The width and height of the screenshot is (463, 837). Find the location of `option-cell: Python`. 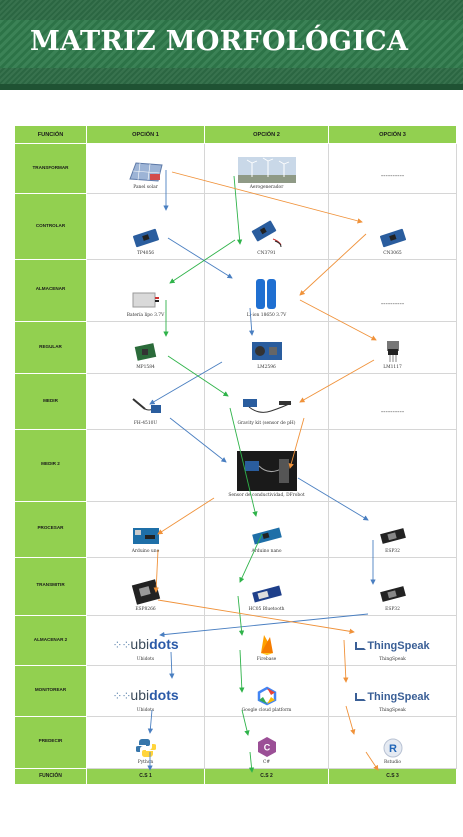

option-cell: Python is located at coordinates (145, 742).